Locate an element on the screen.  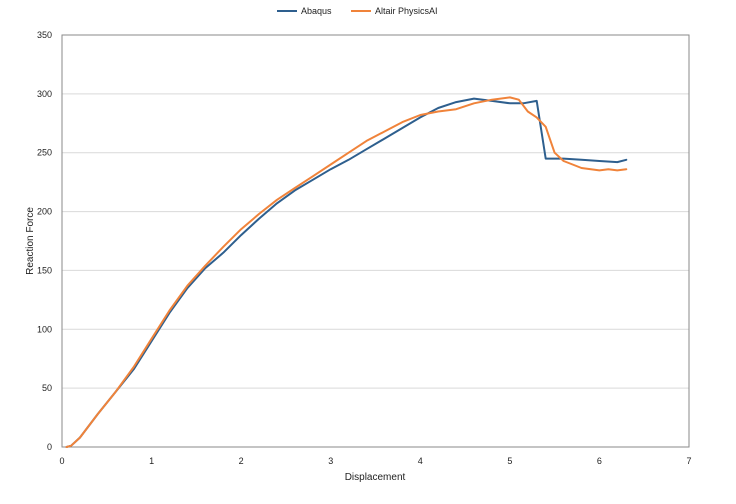
x-tick-label: 5 is located at coordinates (509, 461).